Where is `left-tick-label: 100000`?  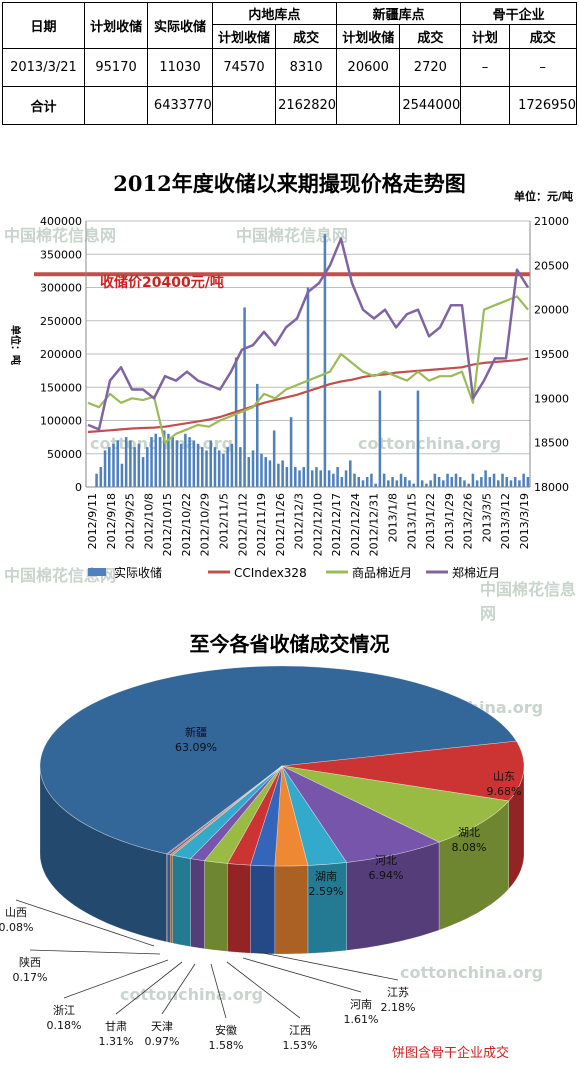 left-tick-label: 100000 is located at coordinates (61, 421).